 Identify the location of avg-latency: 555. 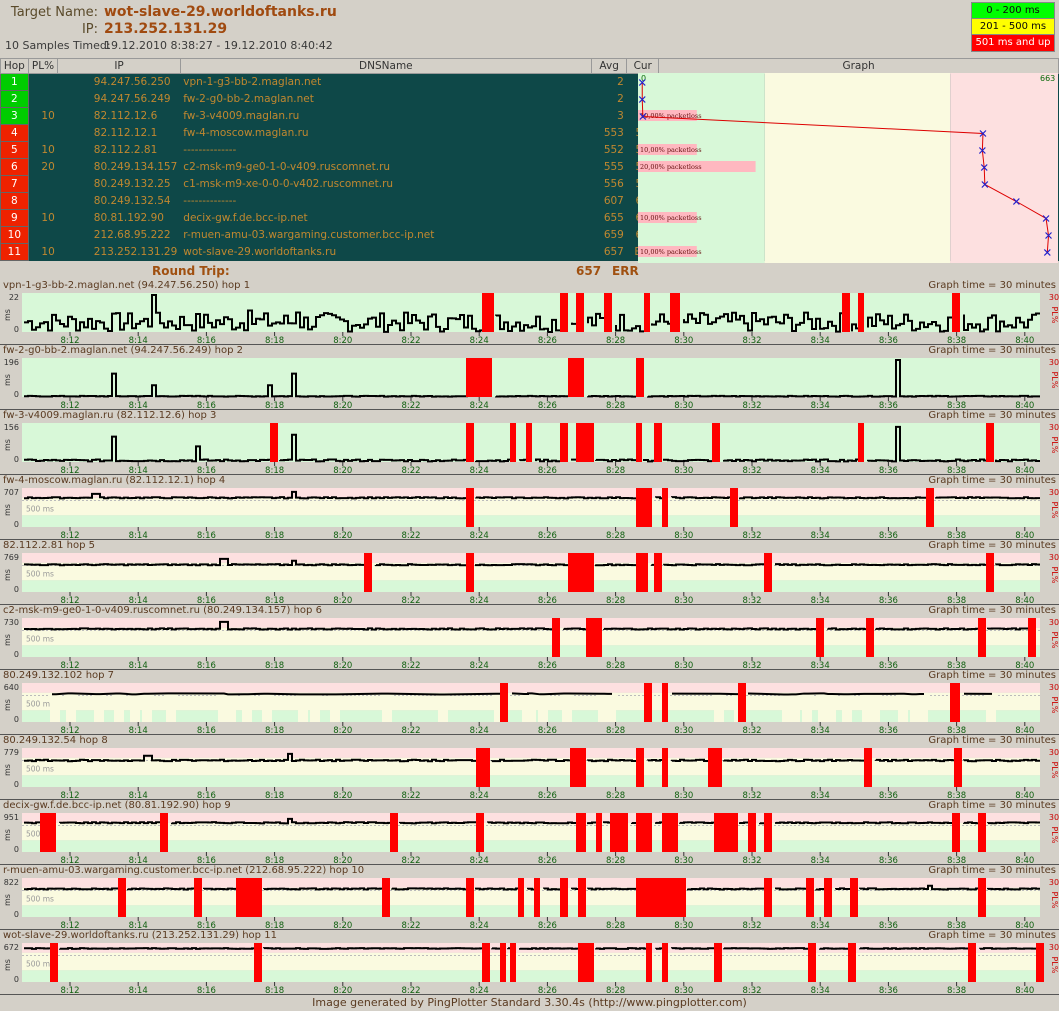
(613, 167).